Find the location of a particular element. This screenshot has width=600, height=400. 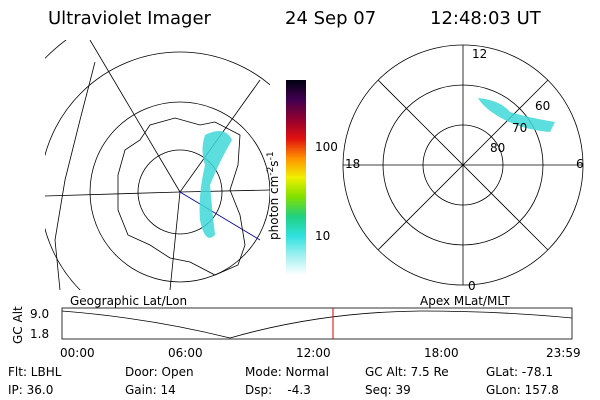

info-field: Dsp: -4.3 is located at coordinates (278, 390).